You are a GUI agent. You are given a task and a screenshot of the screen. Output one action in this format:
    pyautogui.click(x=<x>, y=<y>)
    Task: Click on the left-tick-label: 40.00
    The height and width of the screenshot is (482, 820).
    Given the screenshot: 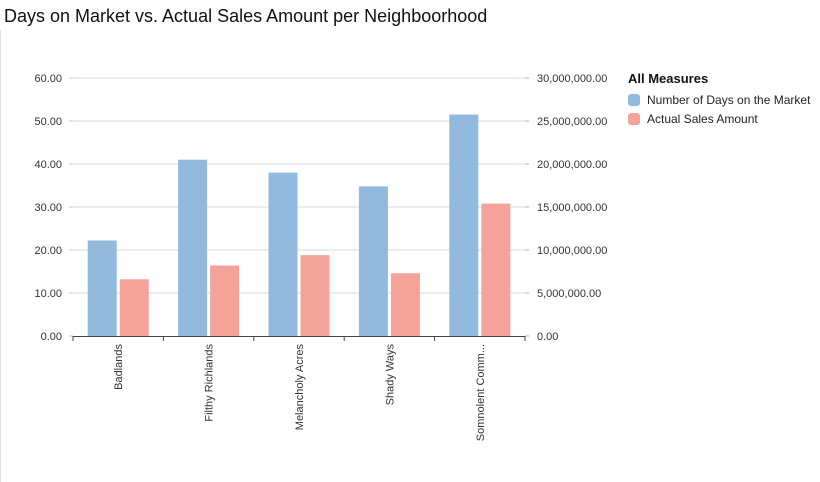 What is the action you would take?
    pyautogui.click(x=48, y=165)
    